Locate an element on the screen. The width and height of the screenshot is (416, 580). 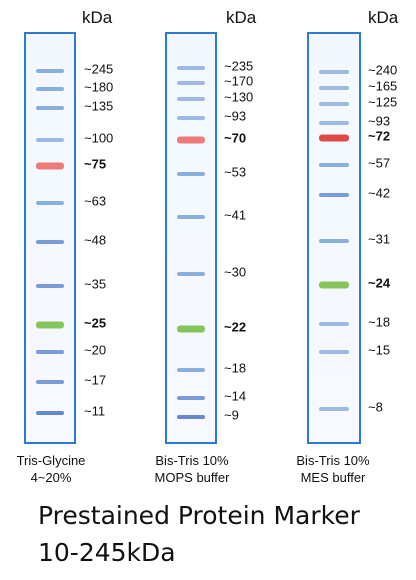
buffer-caption-line: MOPS buffer is located at coordinates (192, 477).